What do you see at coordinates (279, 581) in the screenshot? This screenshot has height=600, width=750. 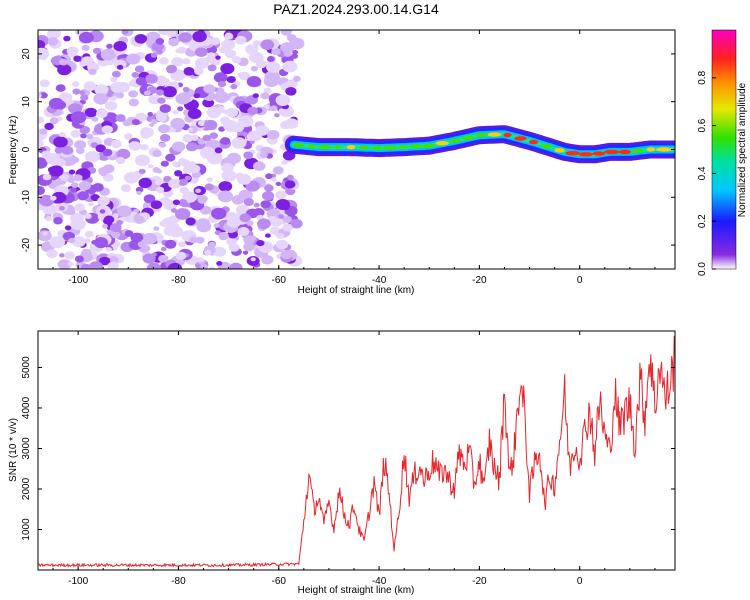 I see `x-tick-label: -60` at bounding box center [279, 581].